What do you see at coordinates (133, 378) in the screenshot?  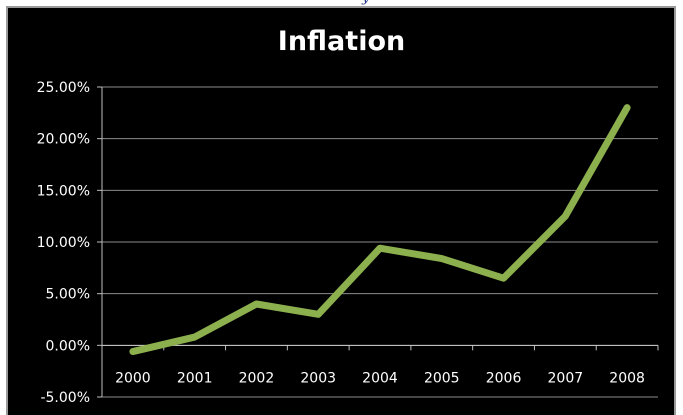 I see `x-tick-label: 2000` at bounding box center [133, 378].